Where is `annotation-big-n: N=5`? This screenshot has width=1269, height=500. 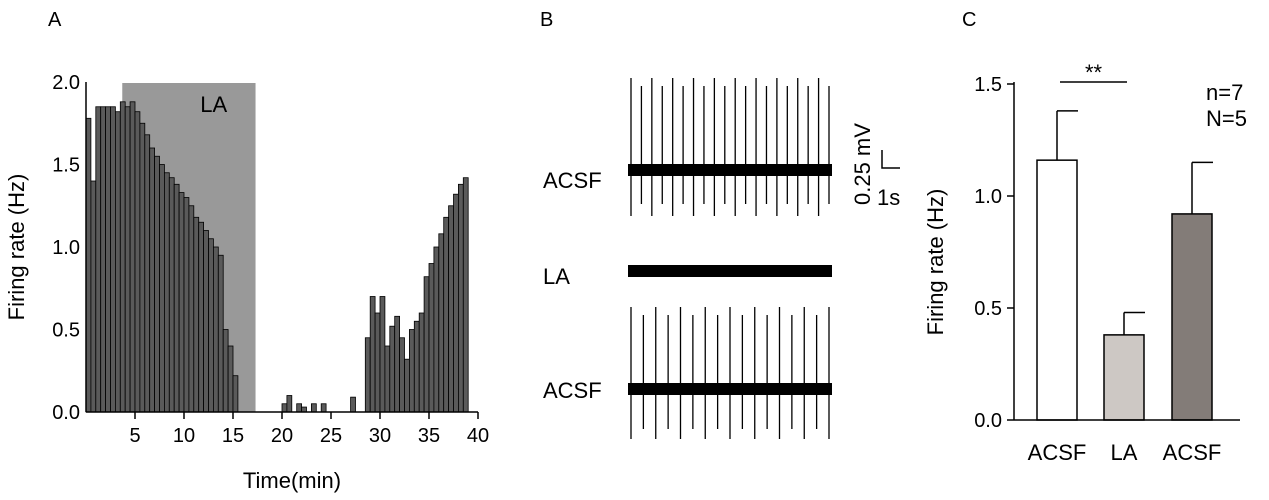
annotation-big-n: N=5 is located at coordinates (1226, 118).